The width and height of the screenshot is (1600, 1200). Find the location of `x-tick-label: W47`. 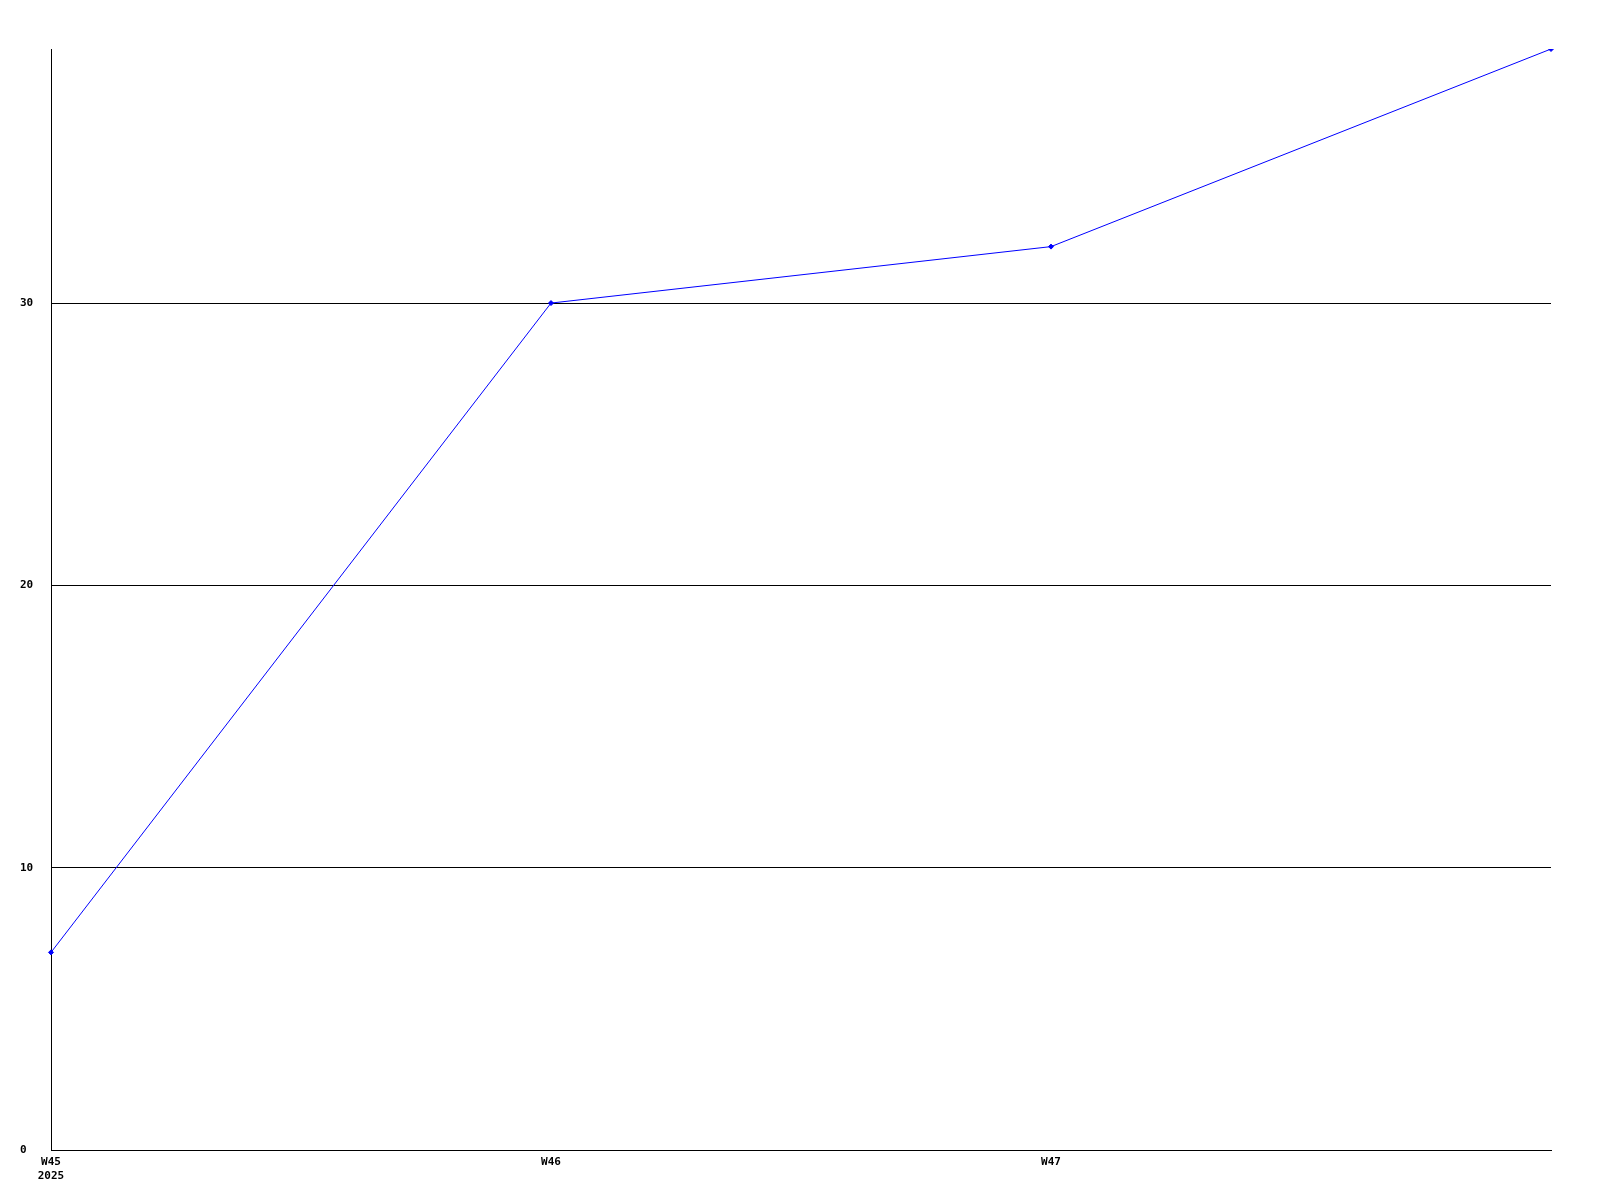

x-tick-label: W47 is located at coordinates (1051, 1162).